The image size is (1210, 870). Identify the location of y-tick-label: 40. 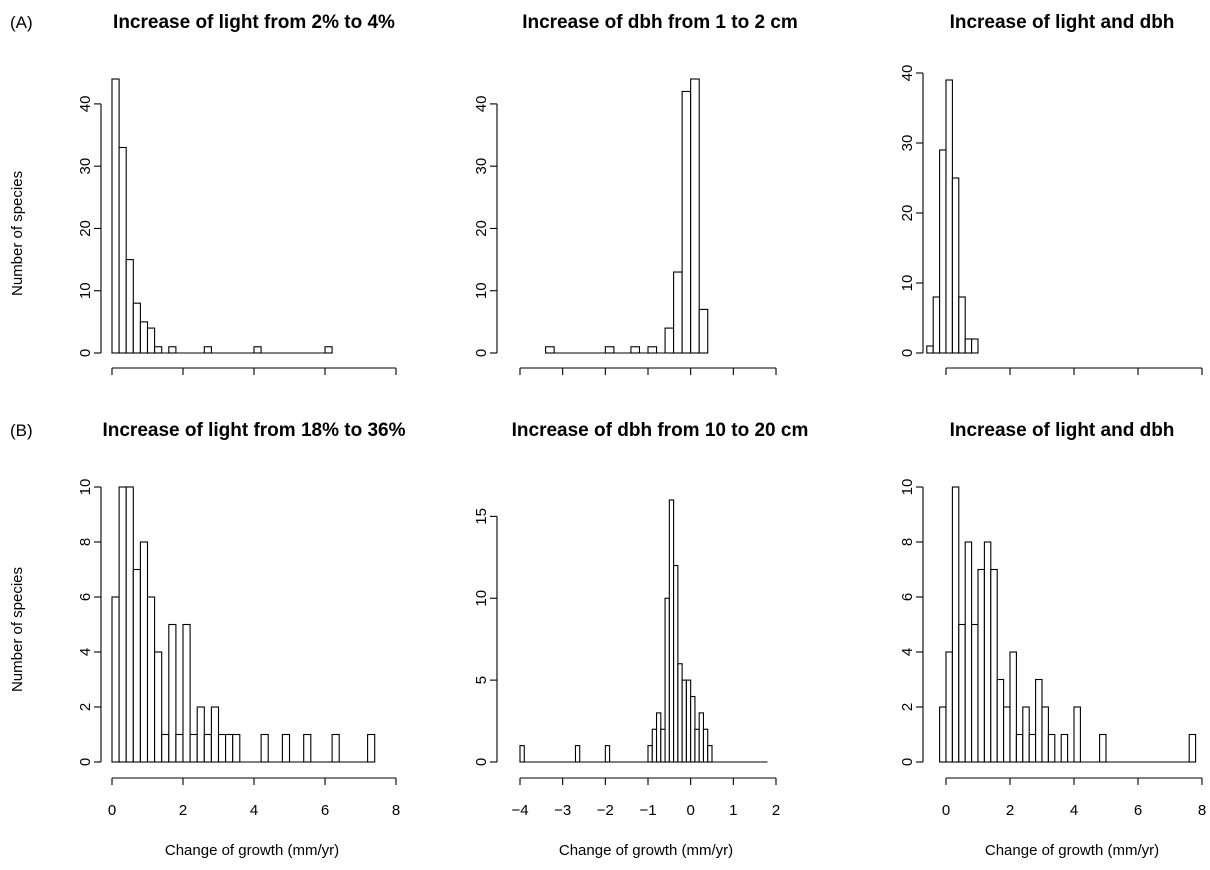
(481, 104).